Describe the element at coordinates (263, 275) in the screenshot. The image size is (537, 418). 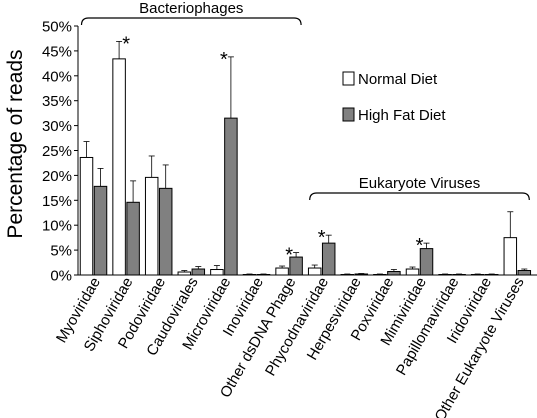
I see `bar-high-fat-diet-inoviridae` at that location.